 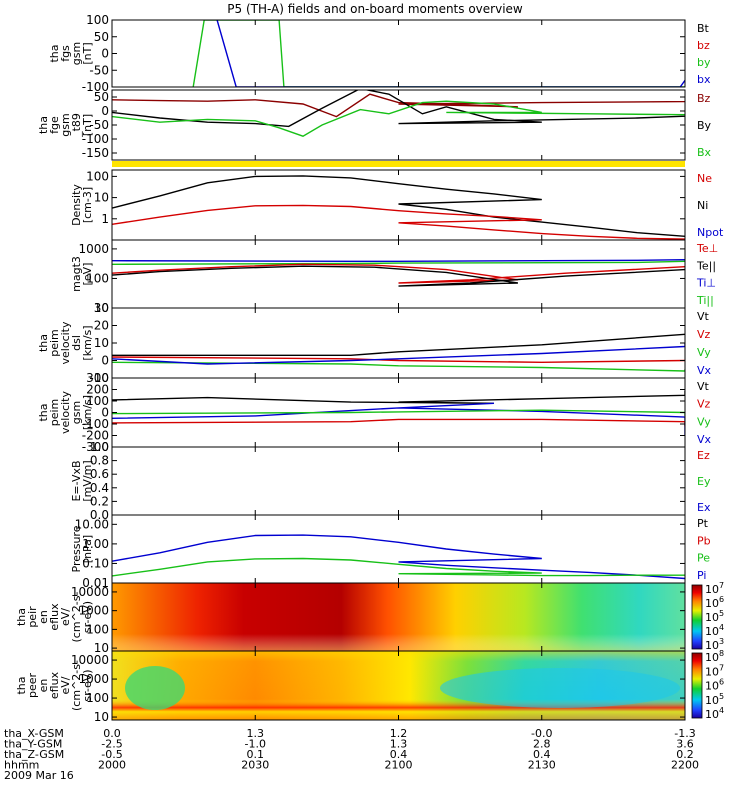 I want to click on footer-value: 0.0, so click(x=112, y=733).